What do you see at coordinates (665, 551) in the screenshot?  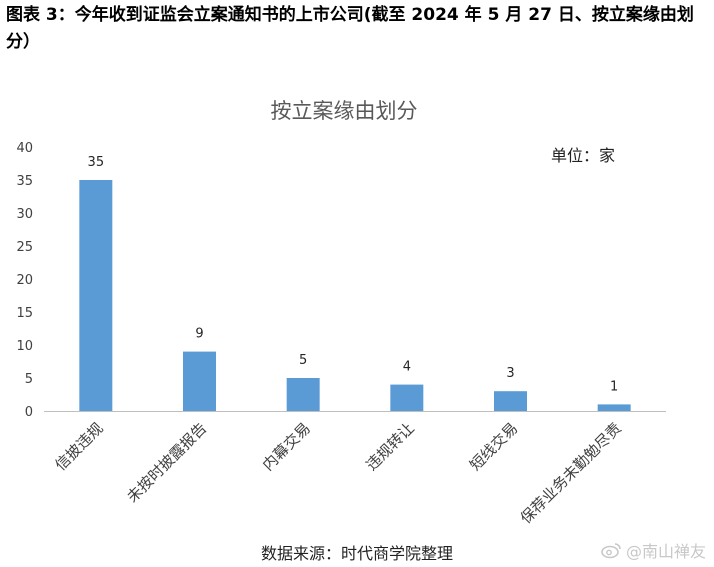 I see `watermark-text: @南山禅友` at bounding box center [665, 551].